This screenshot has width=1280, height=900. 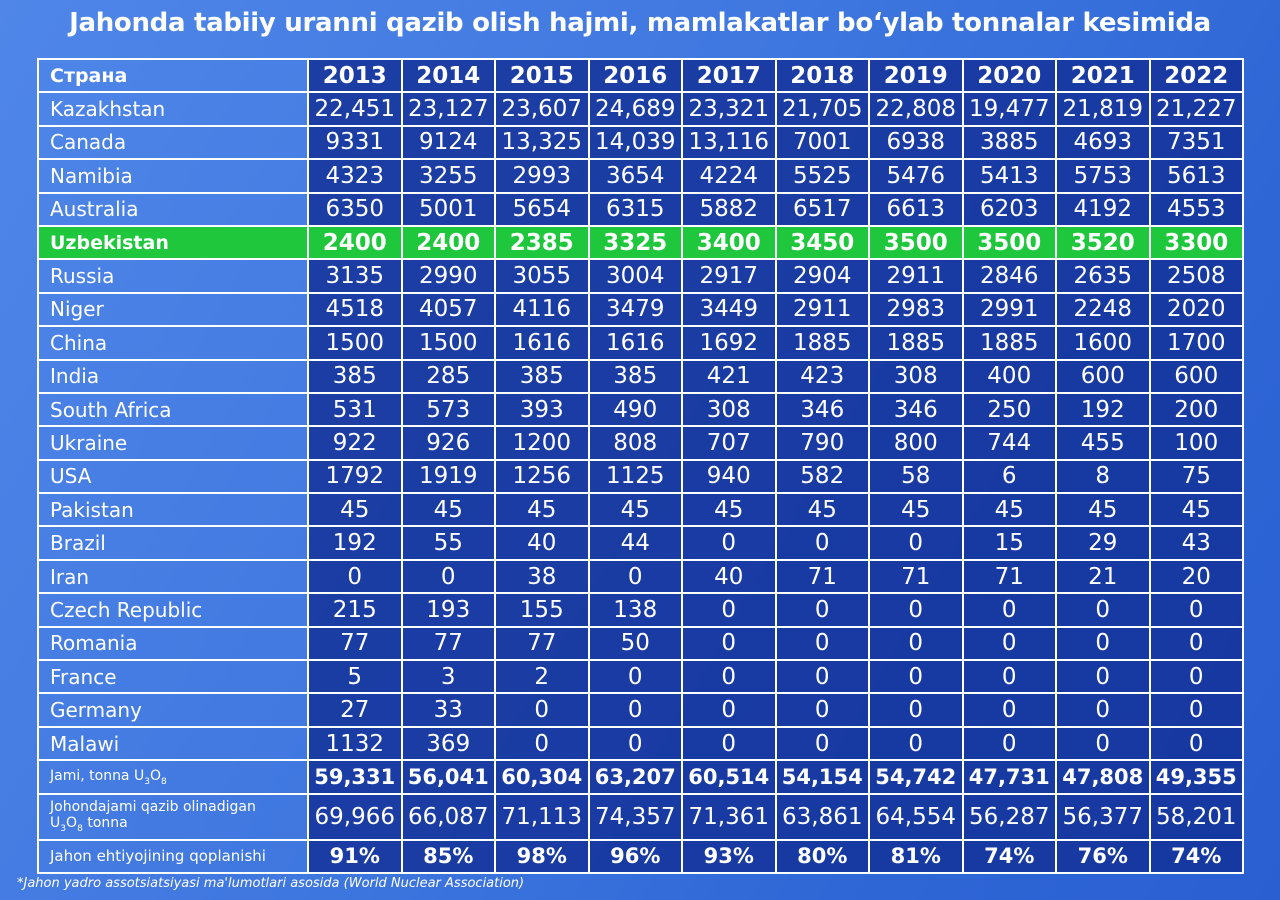 What do you see at coordinates (542, 543) in the screenshot?
I see `value-cell: 40` at bounding box center [542, 543].